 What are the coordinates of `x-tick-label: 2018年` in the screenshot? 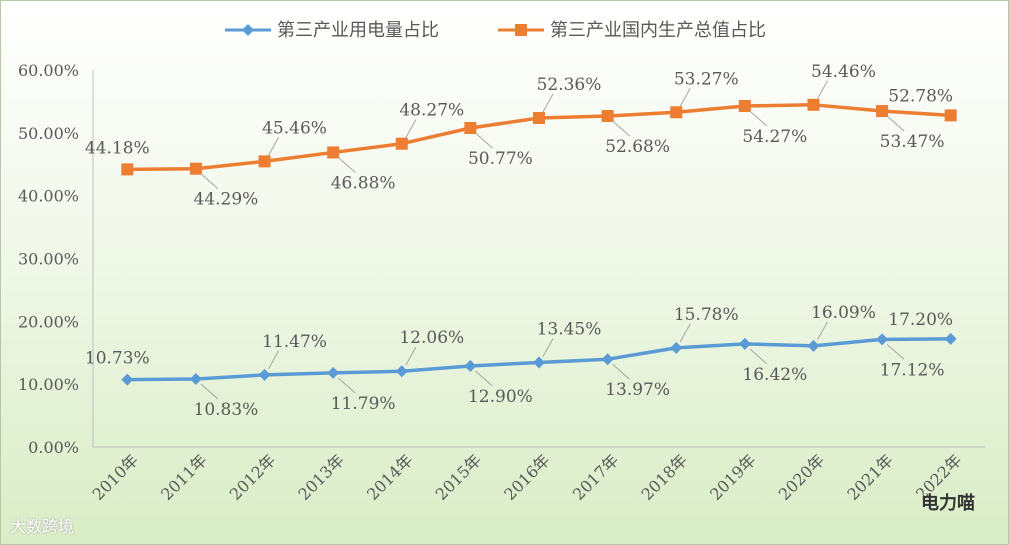 It's located at (665, 477).